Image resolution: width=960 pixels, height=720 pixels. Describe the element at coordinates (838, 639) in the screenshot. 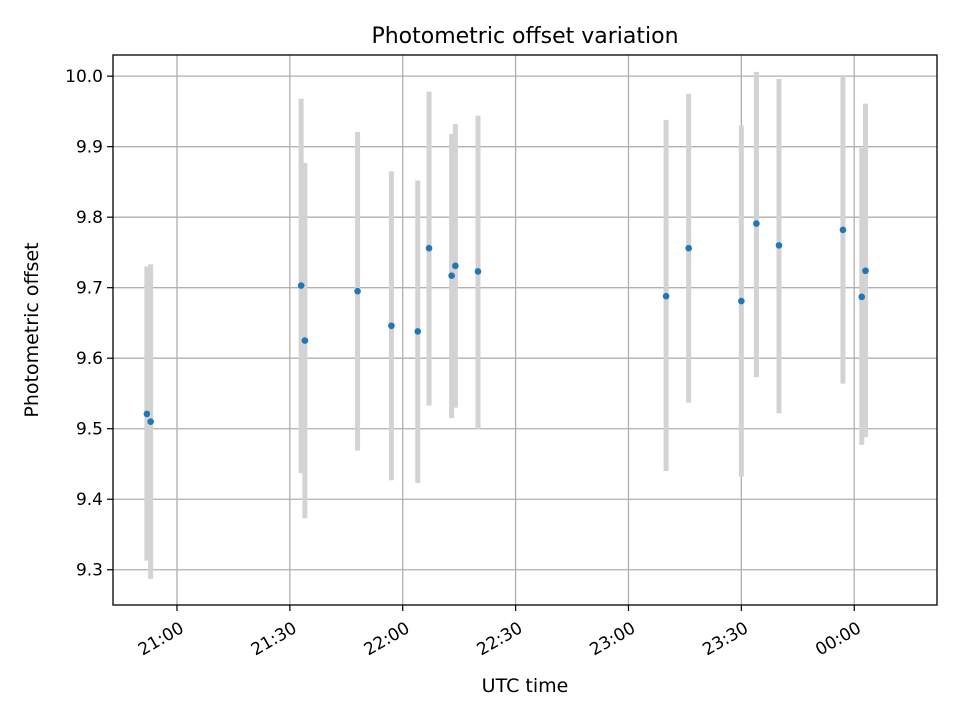

I see `x-tick-label: 00:00` at that location.